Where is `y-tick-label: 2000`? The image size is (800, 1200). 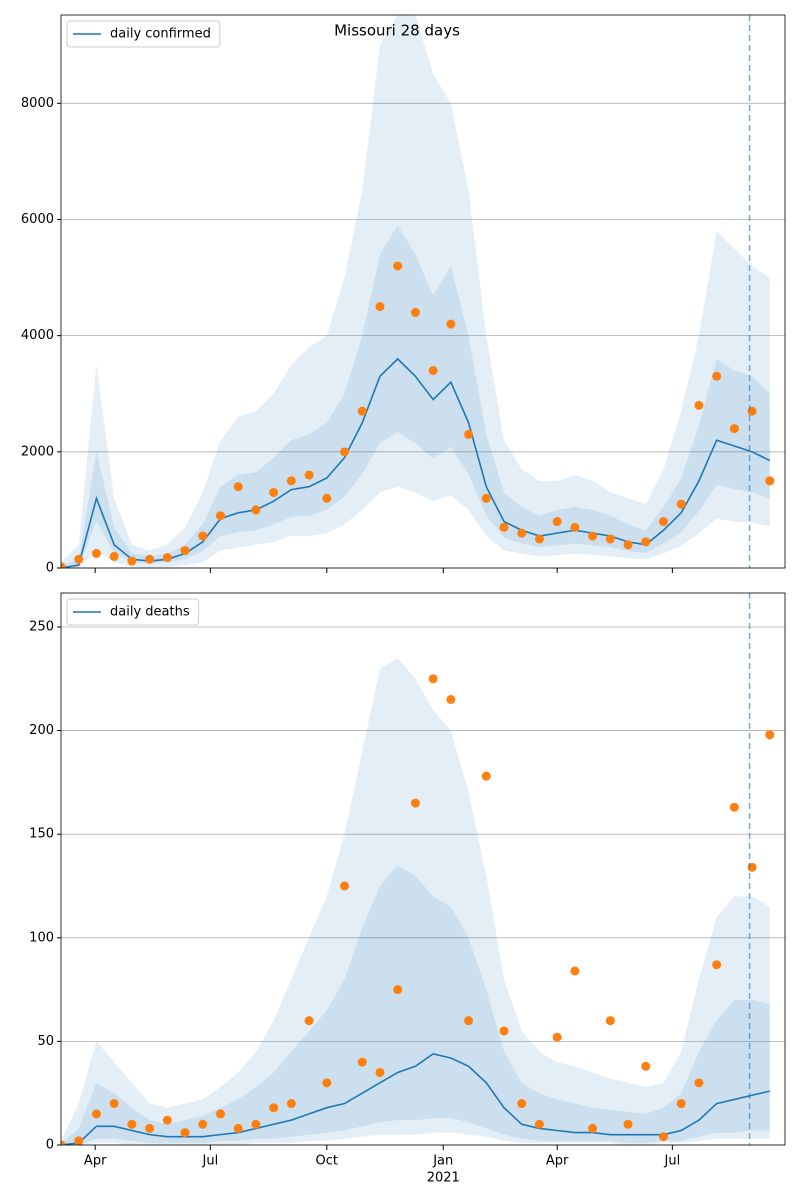
y-tick-label: 2000 is located at coordinates (37, 451).